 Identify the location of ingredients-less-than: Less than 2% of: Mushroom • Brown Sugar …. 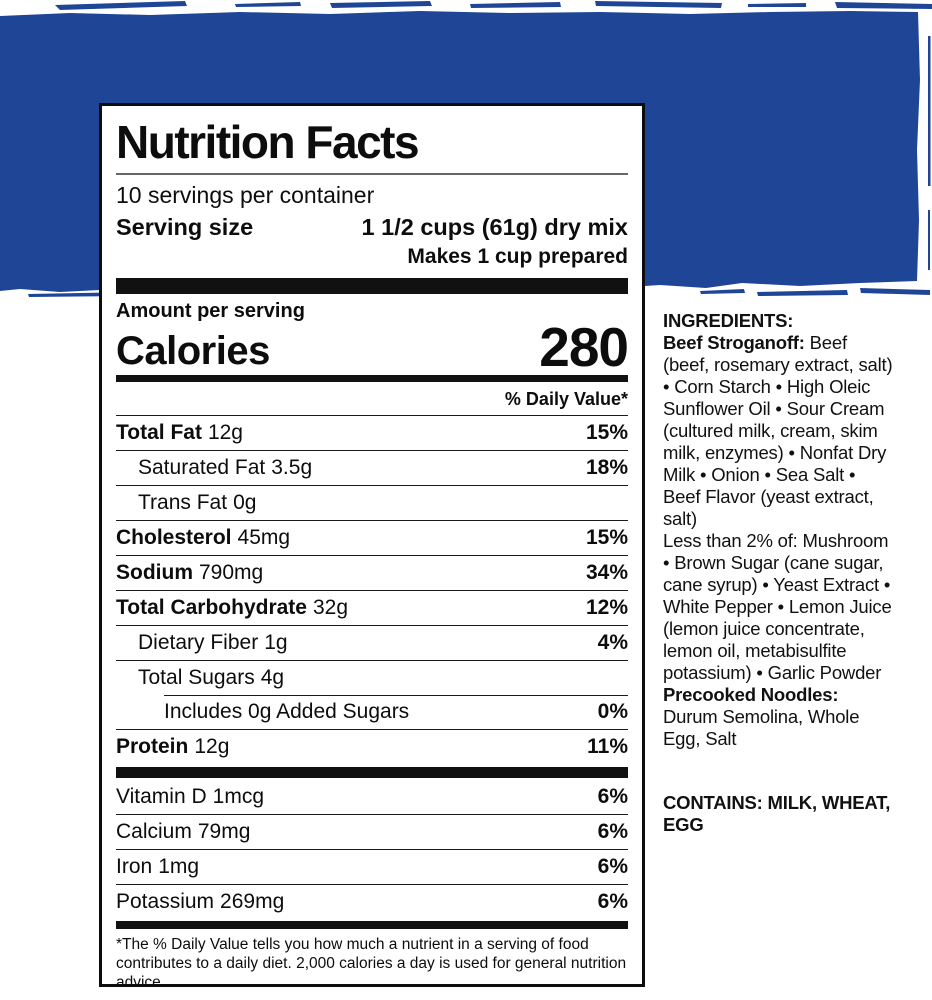
(777, 606).